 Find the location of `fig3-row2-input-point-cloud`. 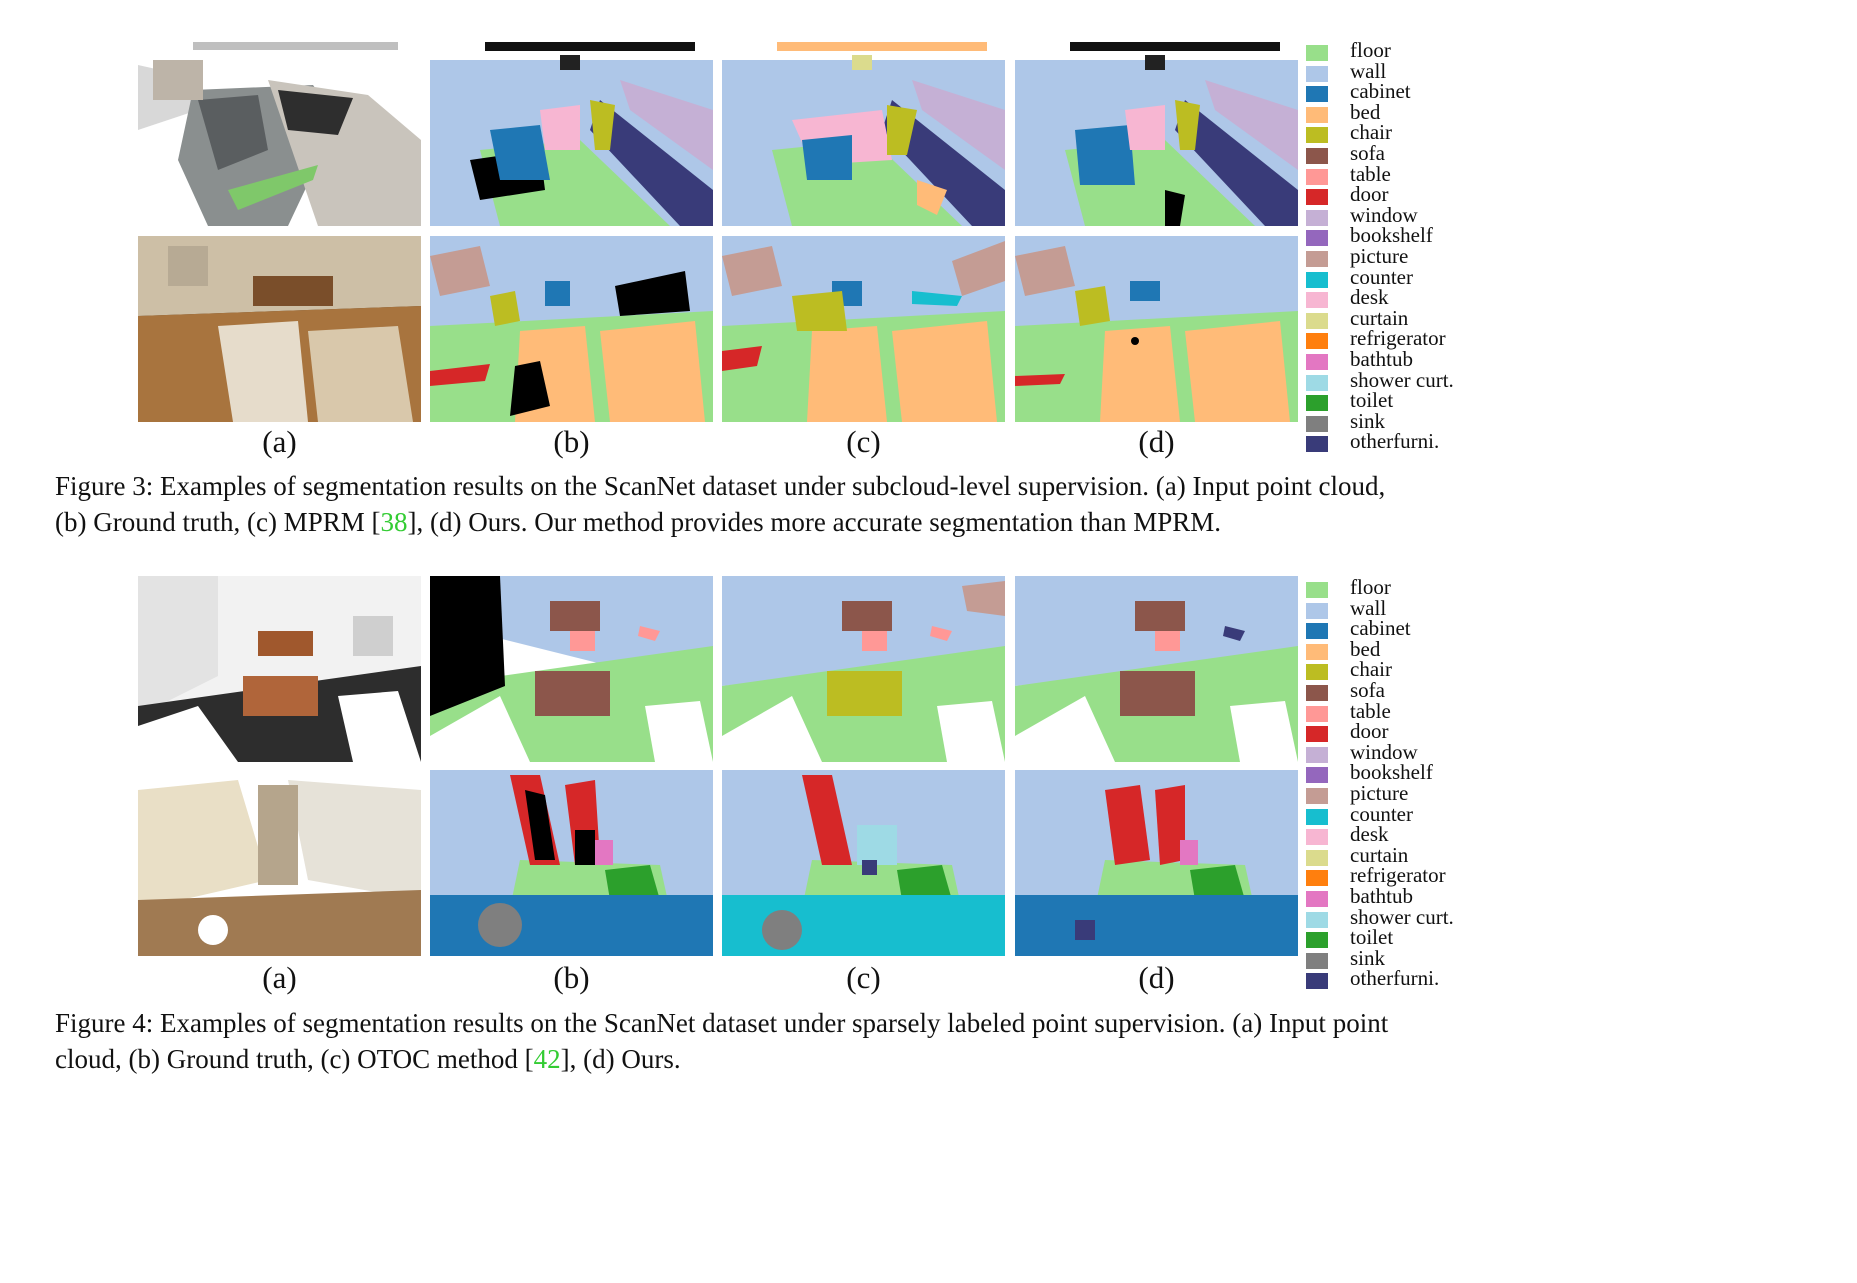

fig3-row2-input-point-cloud is located at coordinates (279, 329).